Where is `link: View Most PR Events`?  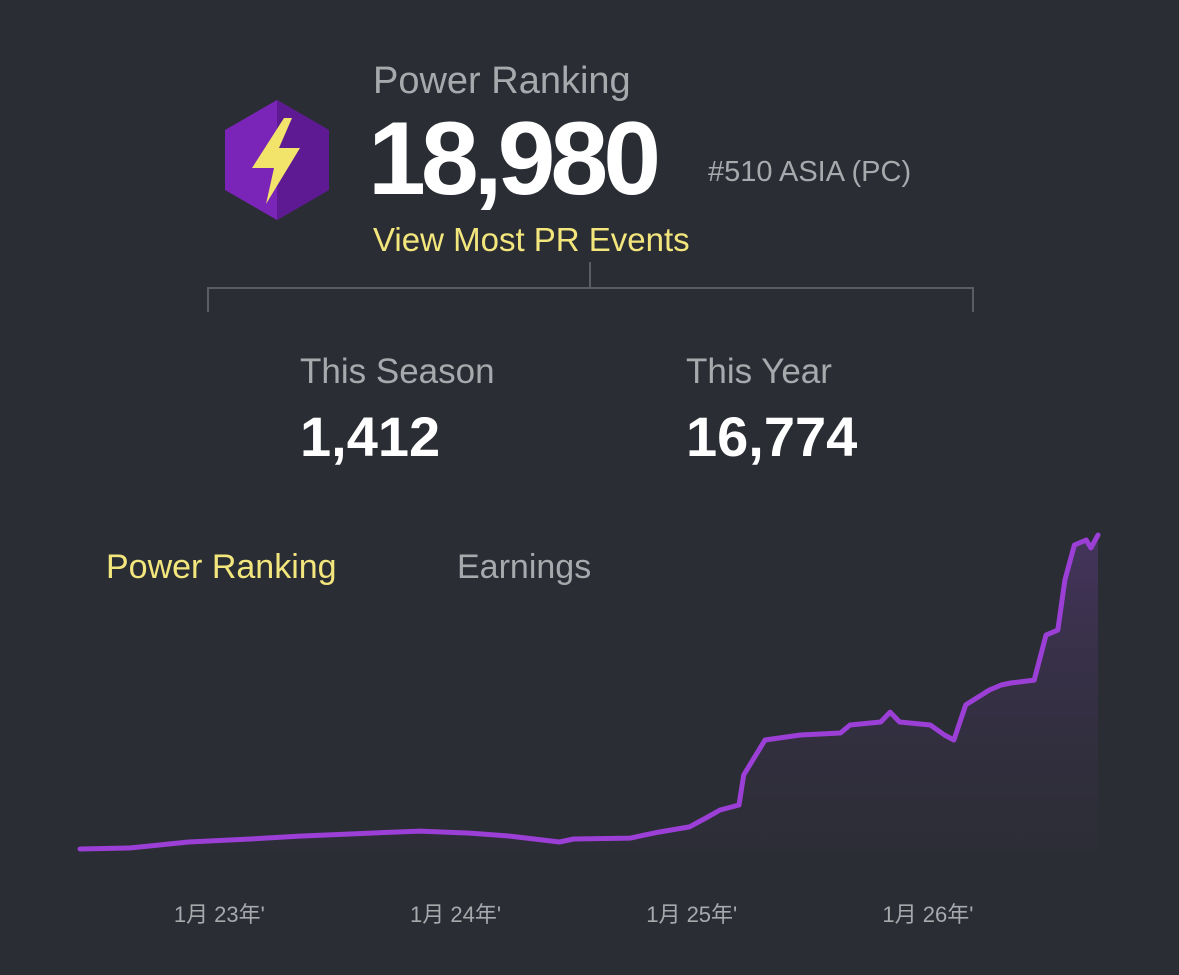 link: View Most PR Events is located at coordinates (531, 239).